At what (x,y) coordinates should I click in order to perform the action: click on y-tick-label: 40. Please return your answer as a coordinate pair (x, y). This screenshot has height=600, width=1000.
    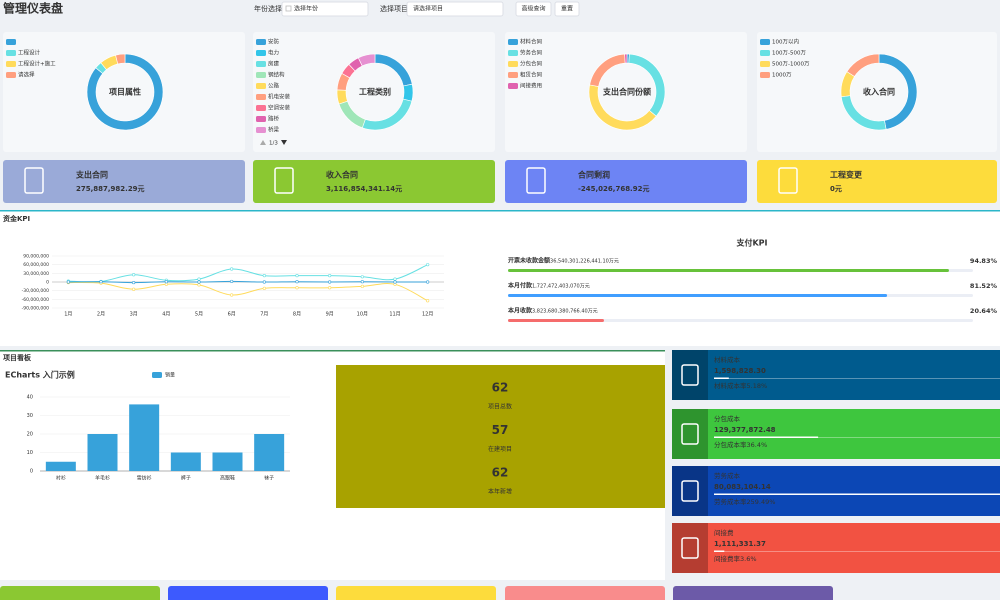
    Looking at the image, I should click on (30, 398).